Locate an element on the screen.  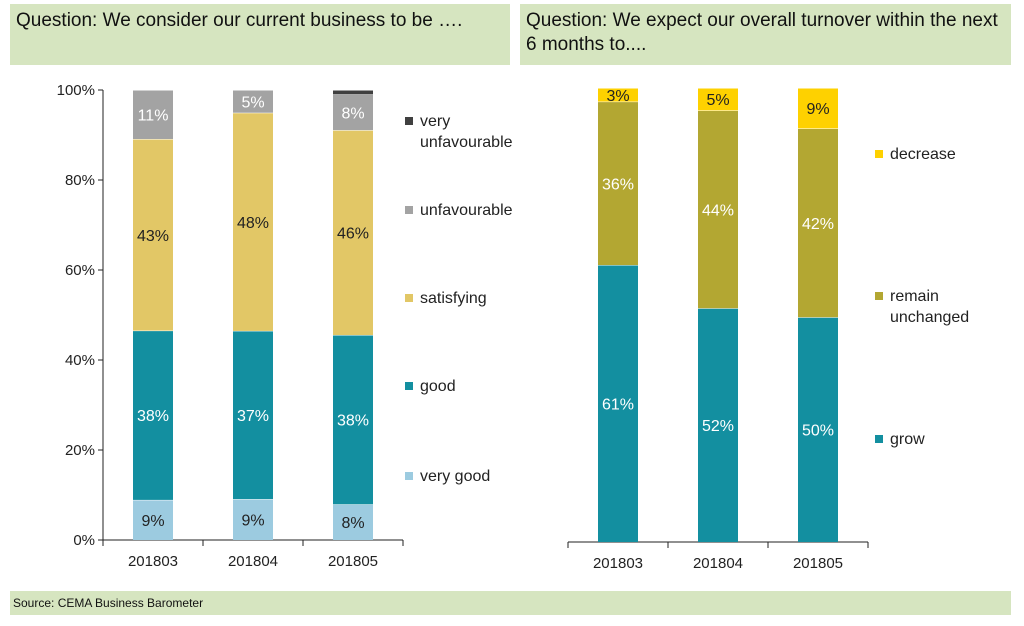
data-label: 48% is located at coordinates (253, 223).